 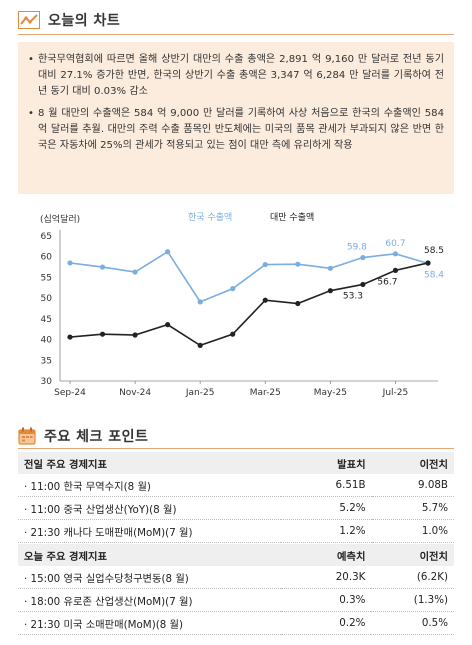 I want to click on column-header: 오늘 주요 경제지표, so click(x=150, y=555).